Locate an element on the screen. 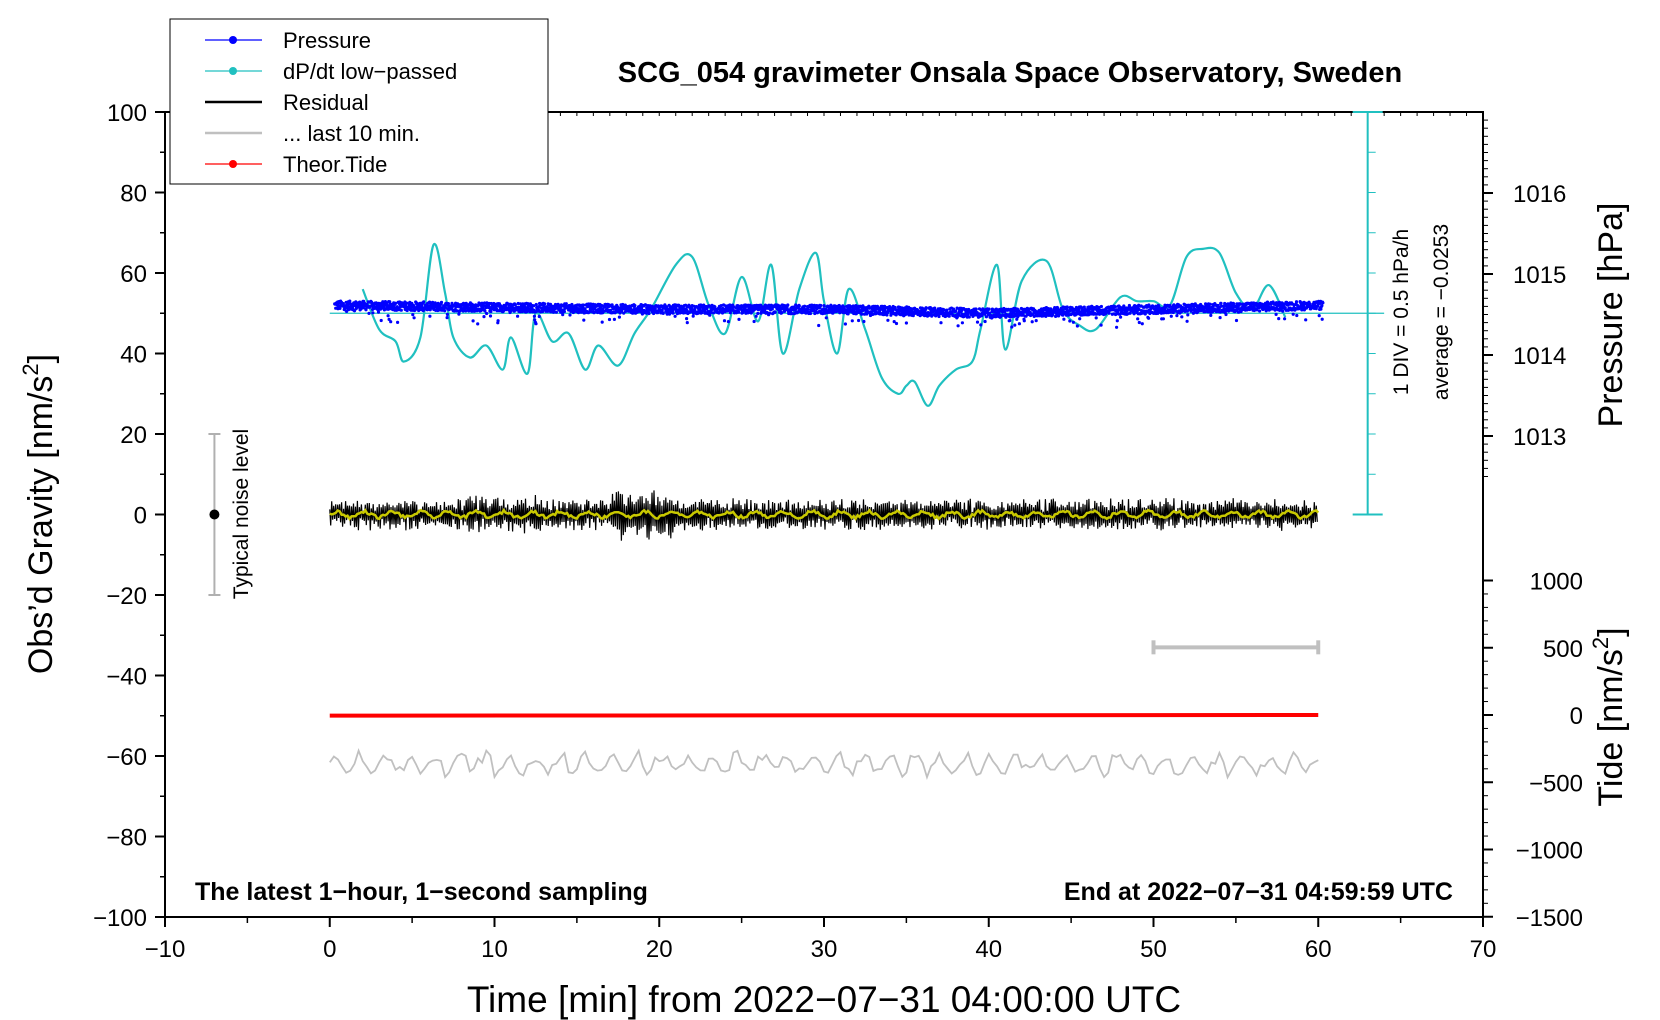 This screenshot has width=1660, height=1020. y-axis-label-gravity-end: ] is located at coordinates (41, 358).